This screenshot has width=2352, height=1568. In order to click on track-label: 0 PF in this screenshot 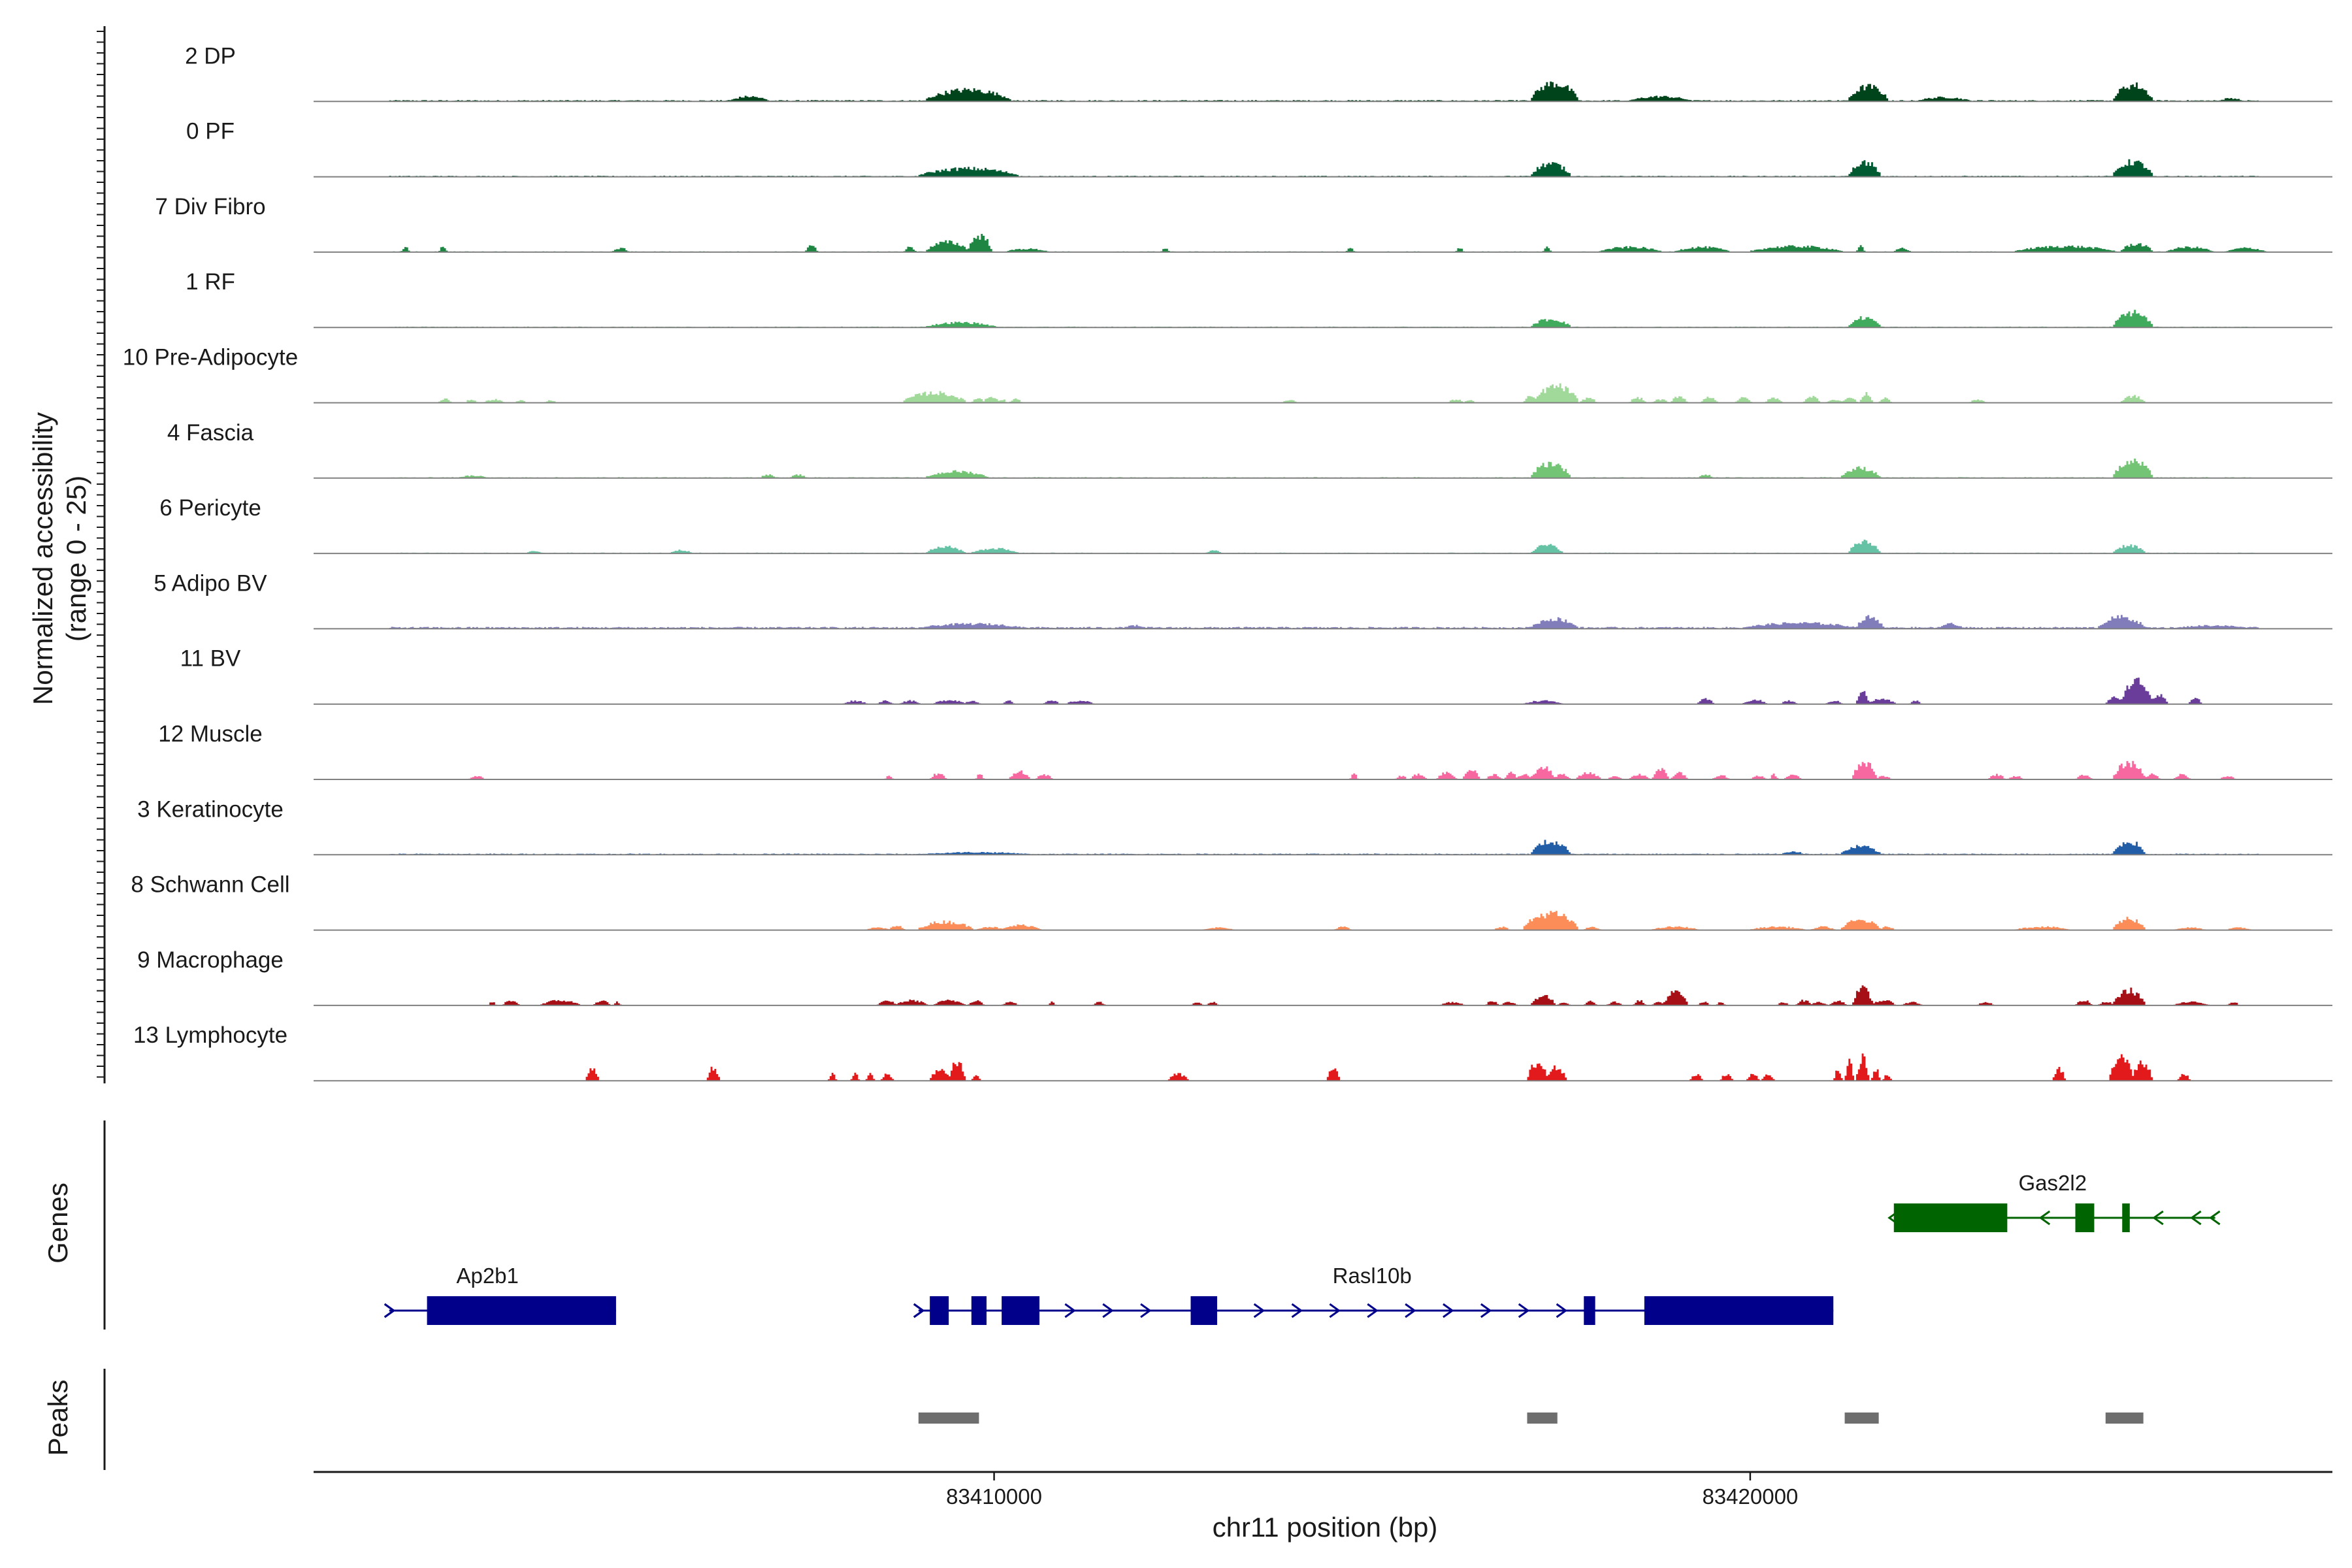, I will do `click(210, 131)`.